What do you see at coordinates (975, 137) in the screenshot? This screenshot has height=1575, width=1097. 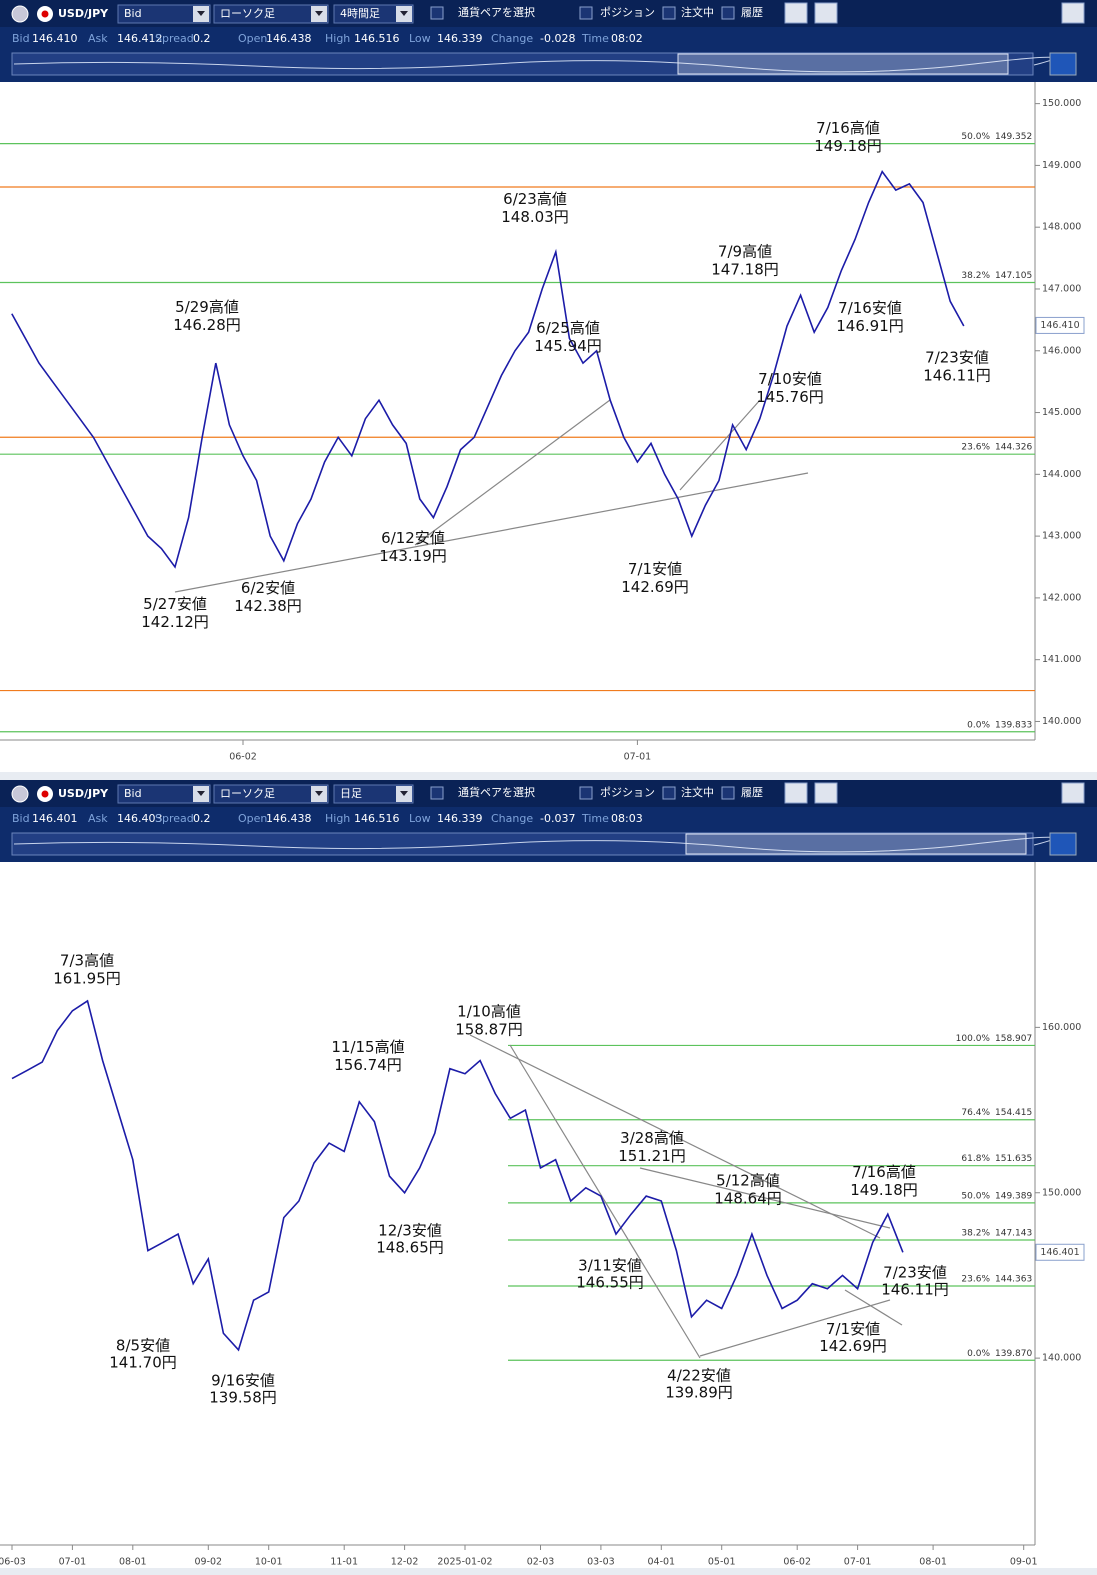 I see `fib-percent: 50.0%` at bounding box center [975, 137].